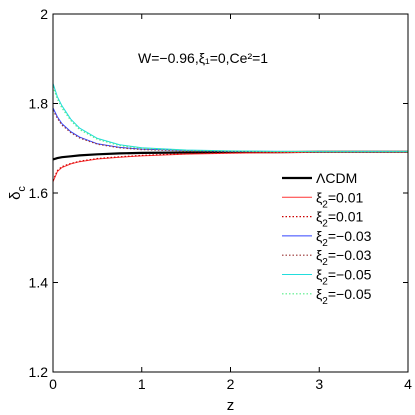  I want to click on x-tick-label: 0, so click(53, 384).